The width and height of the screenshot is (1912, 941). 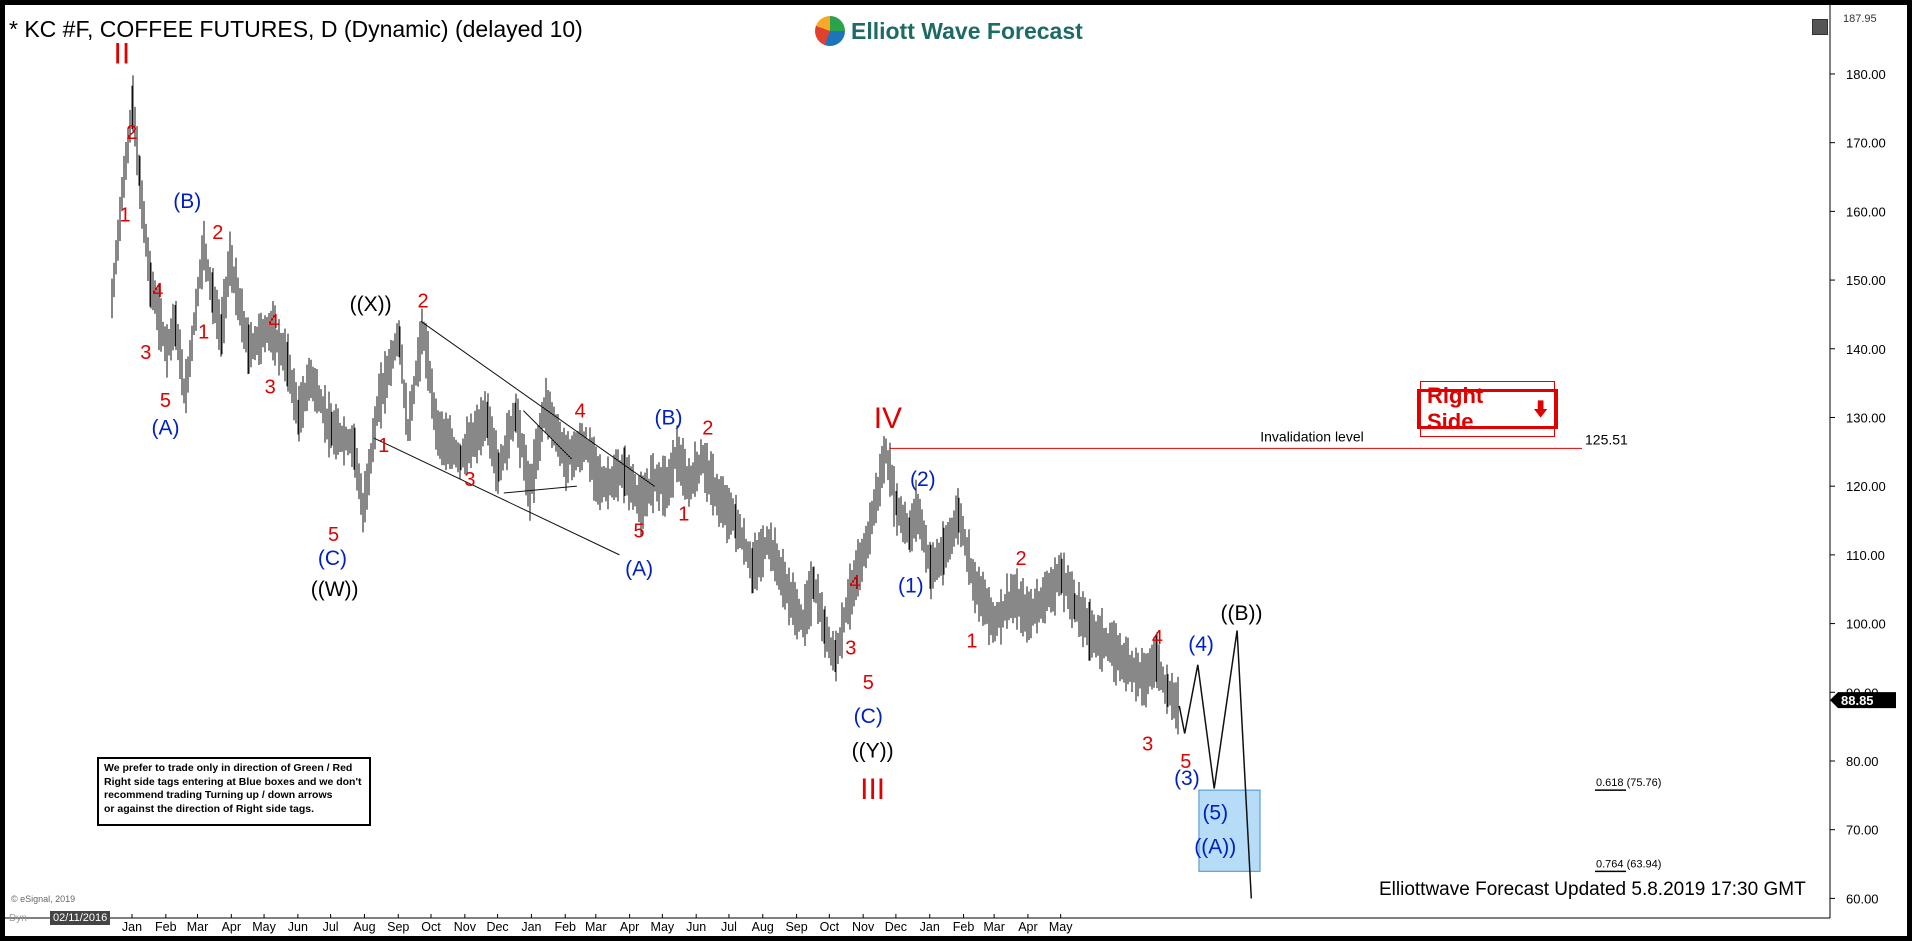 What do you see at coordinates (1628, 864) in the screenshot?
I see `fib-lower-label: 0.764 (63.94)` at bounding box center [1628, 864].